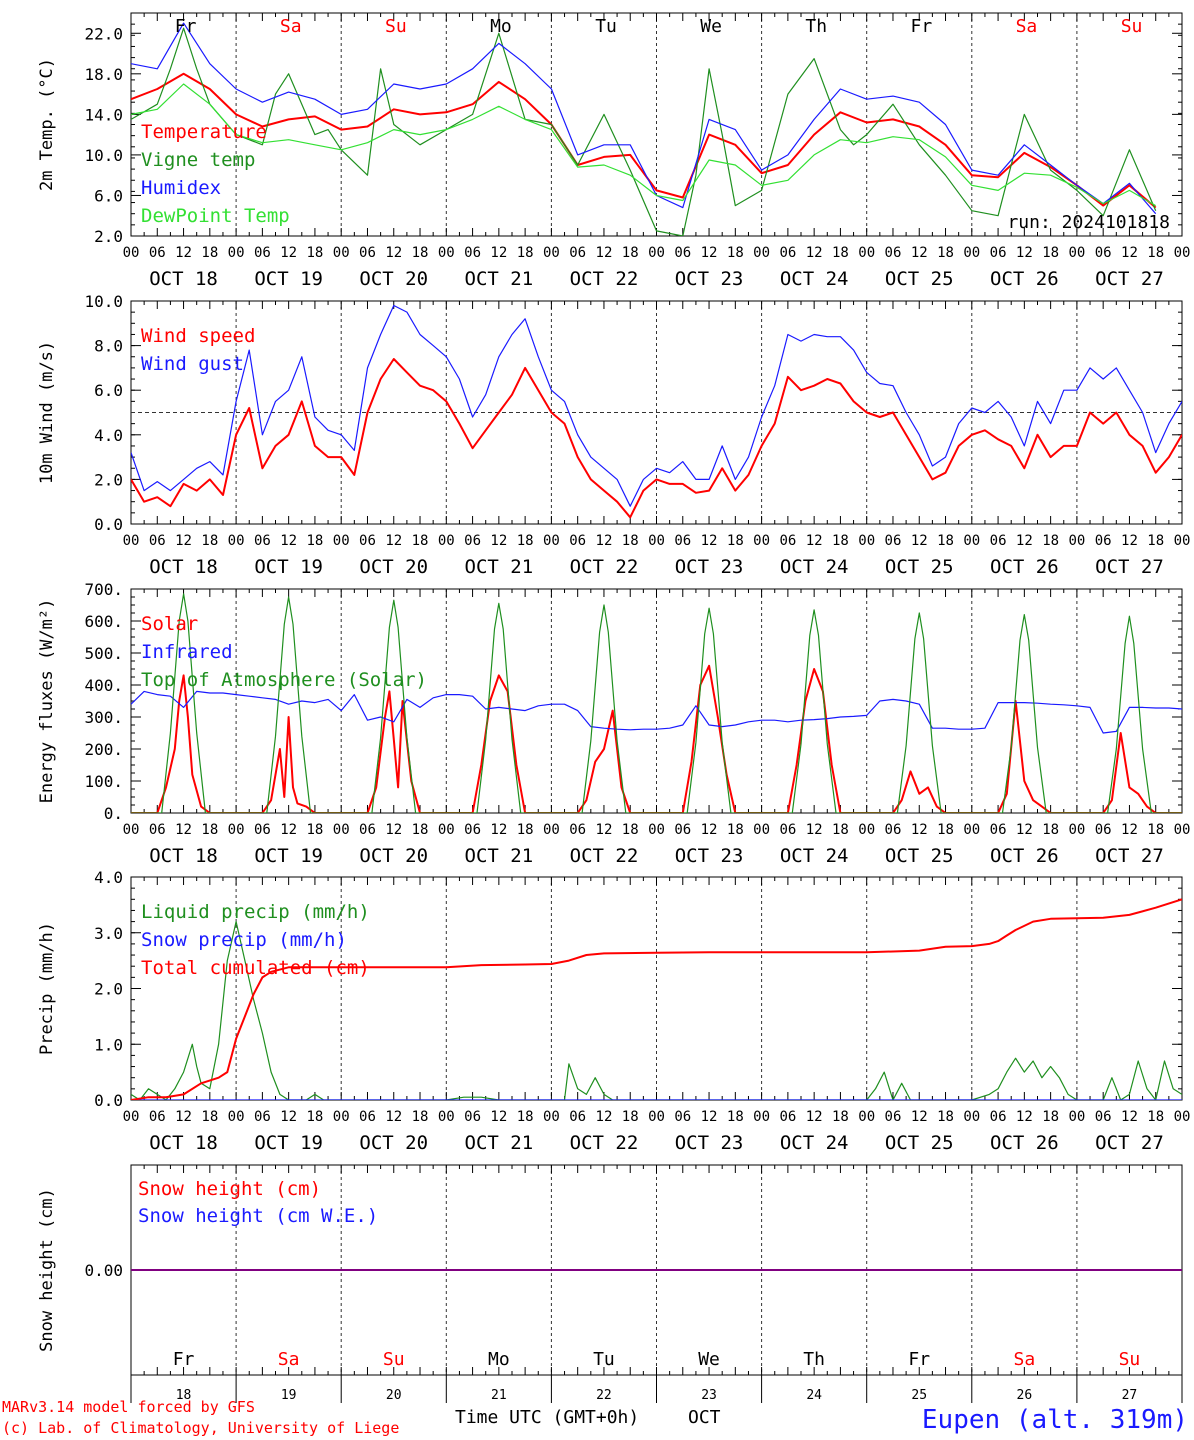 The image size is (1194, 1440). I want to click on series-line-total-cumulated-cm-, so click(656, 999).